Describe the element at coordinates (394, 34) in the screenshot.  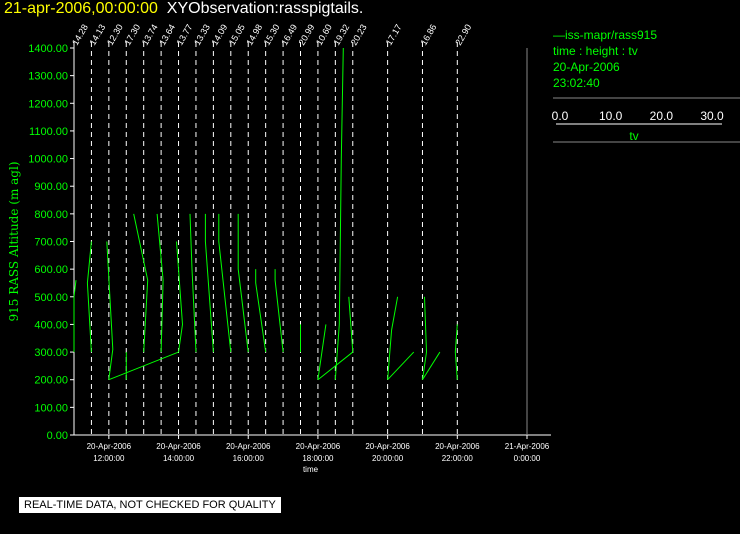
I see `profile-label: 17.17` at that location.